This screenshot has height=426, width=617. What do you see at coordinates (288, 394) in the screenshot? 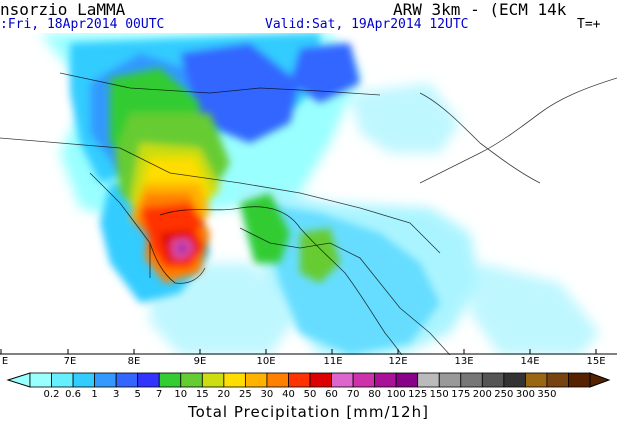
I see `colorbar-tick-label: 40` at bounding box center [288, 394].